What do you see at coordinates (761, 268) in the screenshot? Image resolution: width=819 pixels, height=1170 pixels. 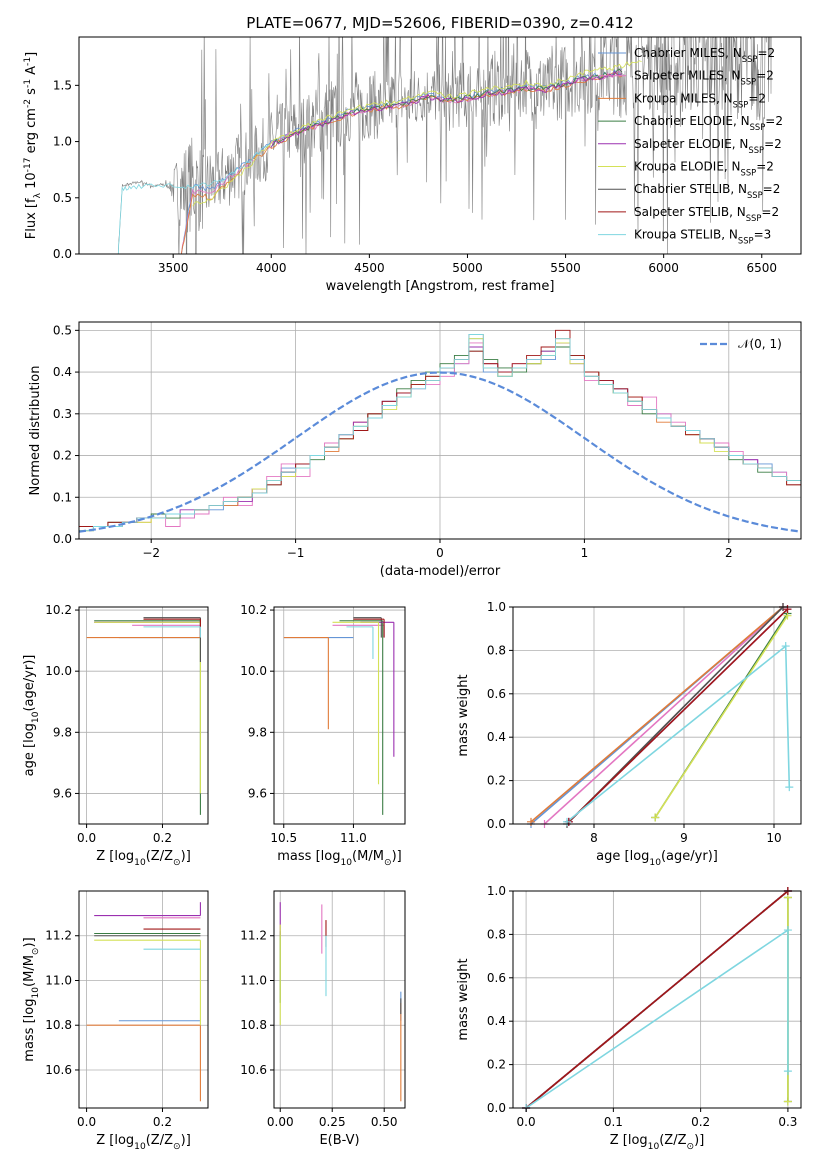 I see `x-tick-label: 6500` at bounding box center [761, 268].